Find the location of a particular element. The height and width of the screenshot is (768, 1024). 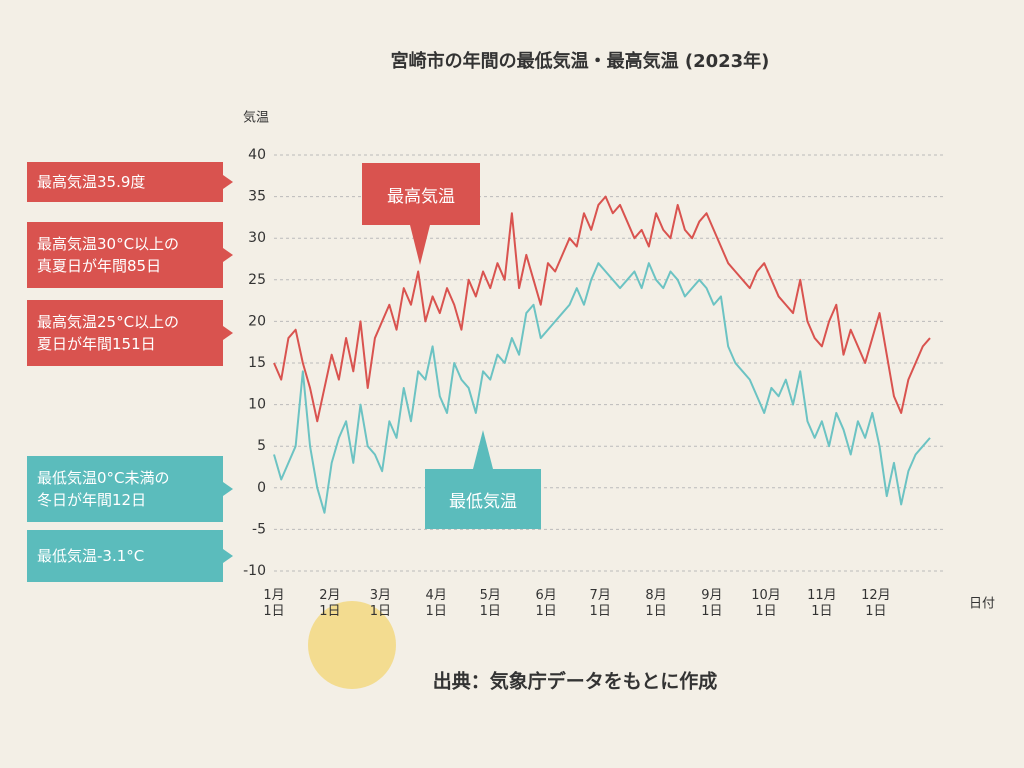

y-tick-label: 40 is located at coordinates (257, 155).